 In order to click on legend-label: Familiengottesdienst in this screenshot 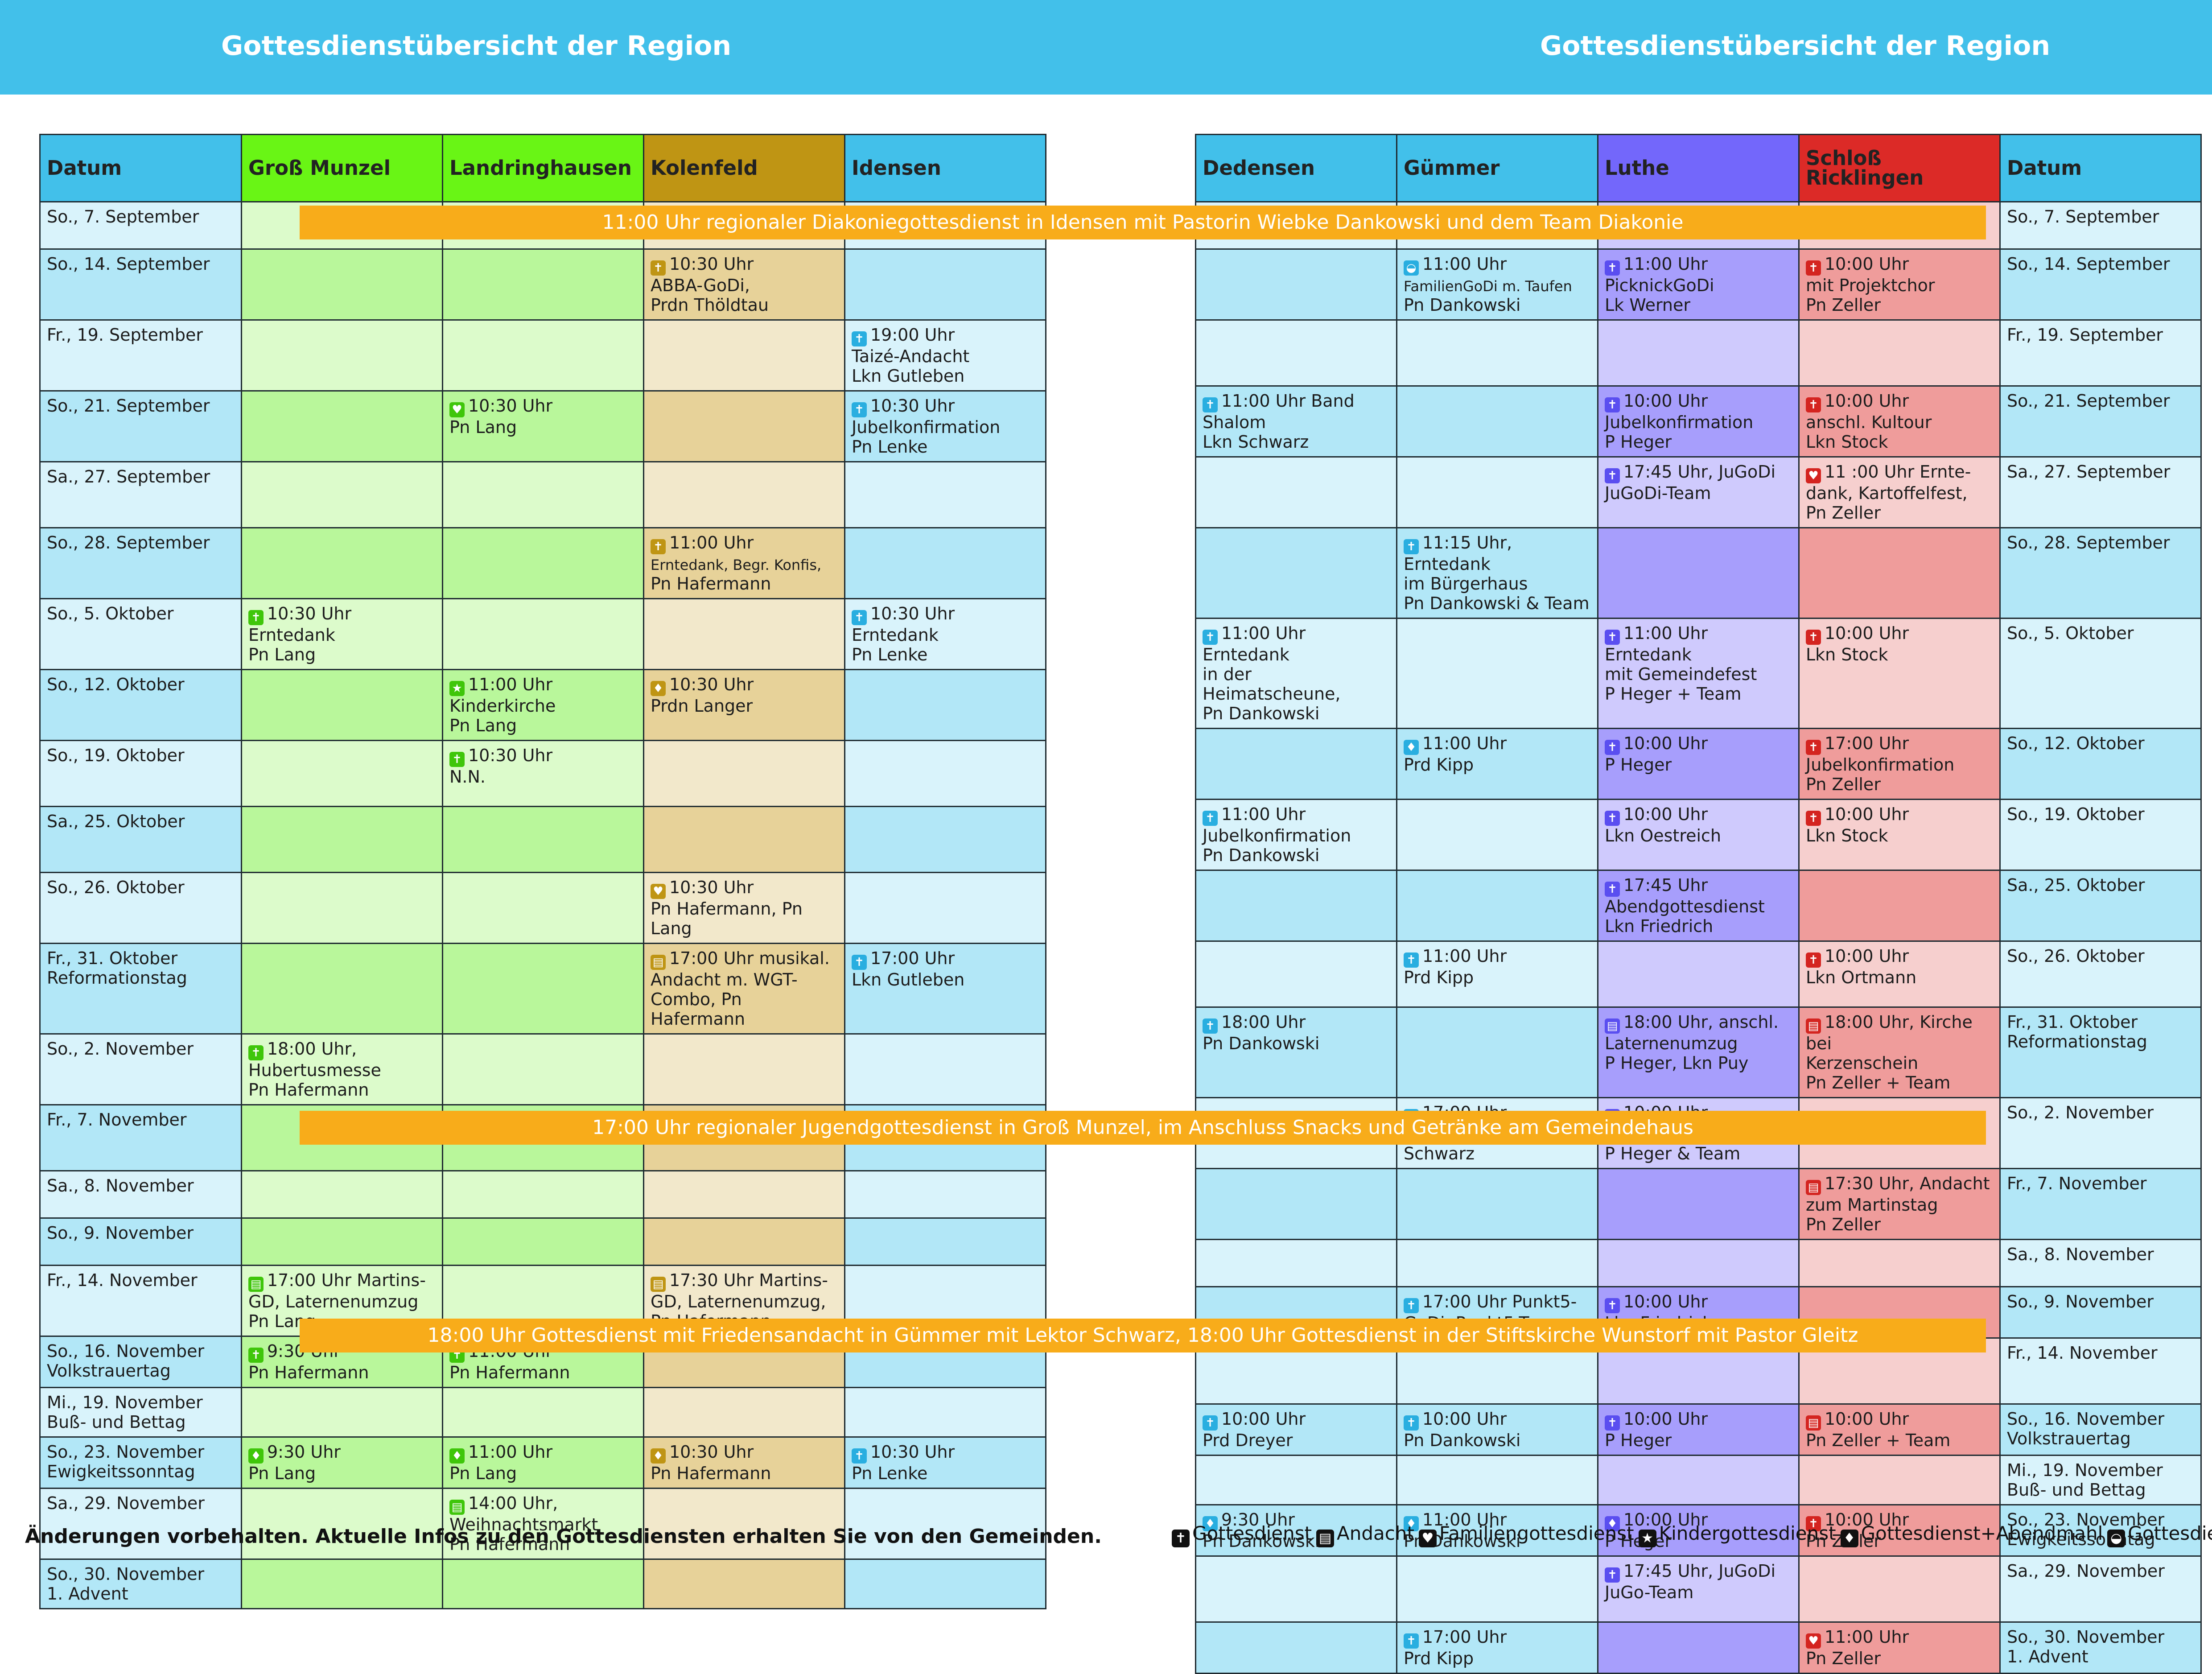, I will do `click(1536, 1533)`.